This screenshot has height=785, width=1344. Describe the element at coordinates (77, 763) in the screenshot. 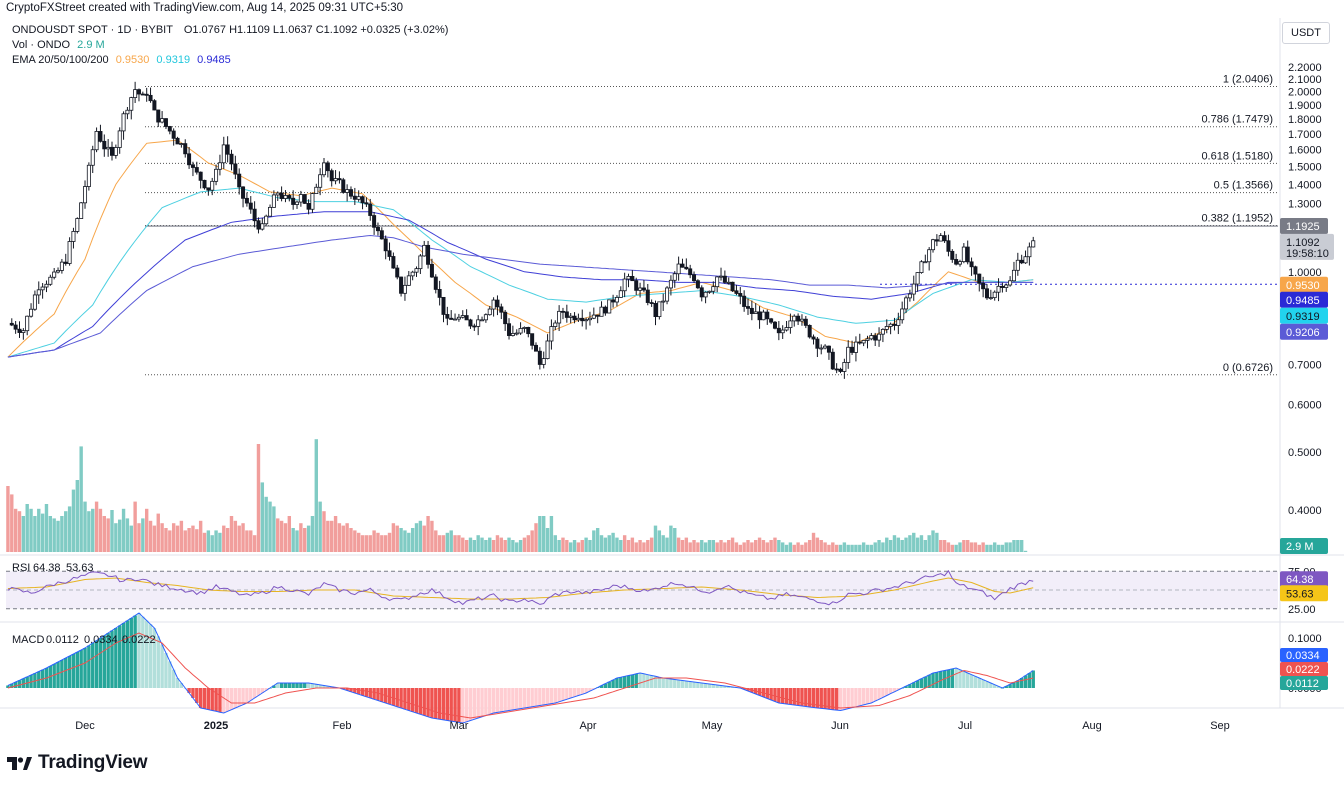

I see `tradingview-logo: TradingView` at that location.